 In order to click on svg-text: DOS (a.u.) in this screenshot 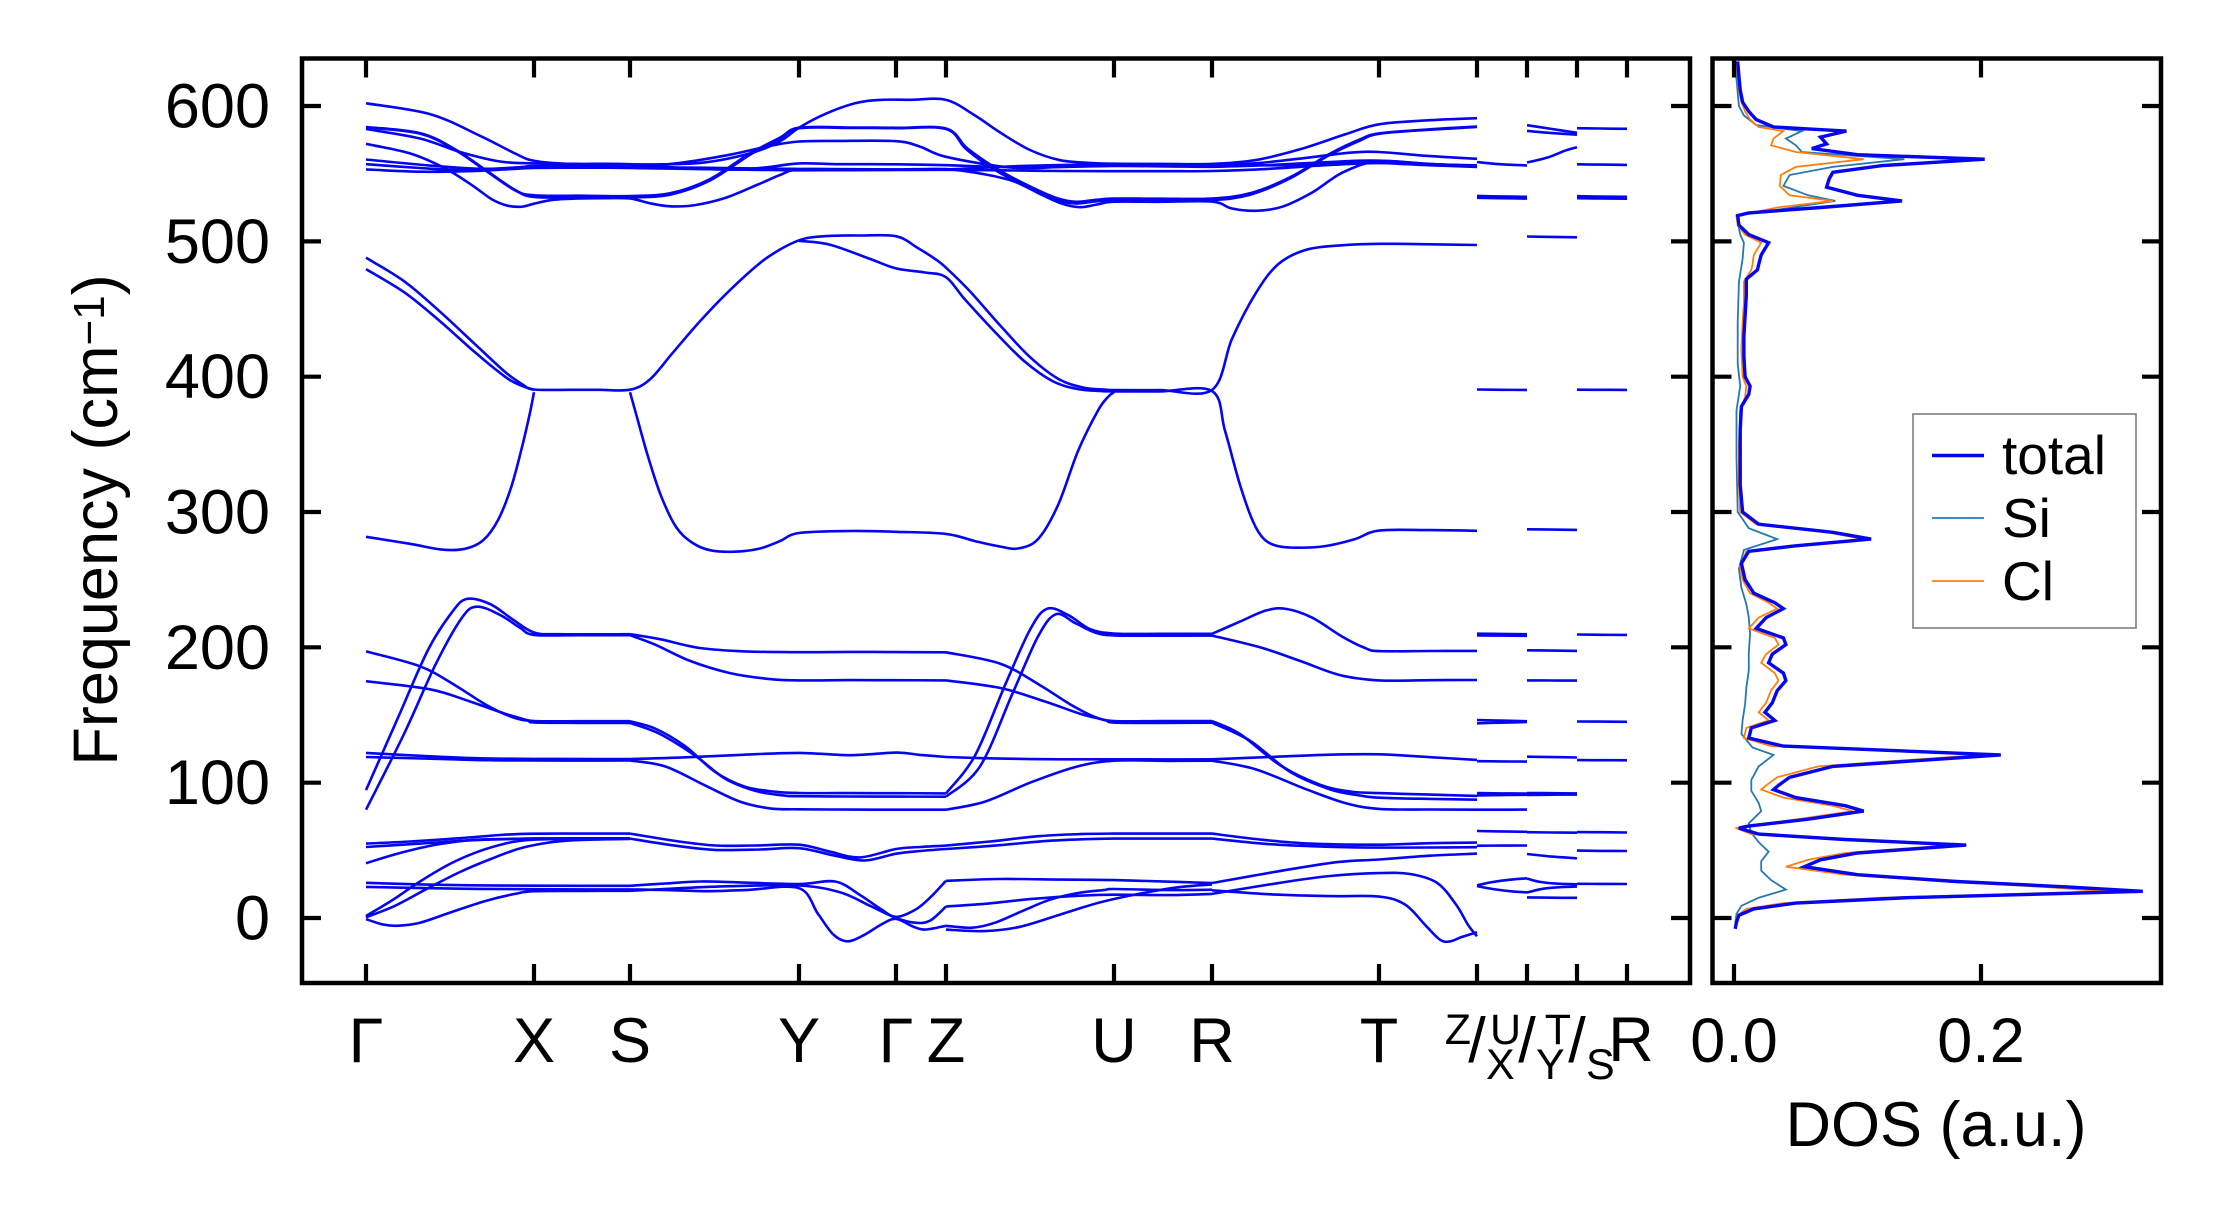, I will do `click(1935, 1125)`.